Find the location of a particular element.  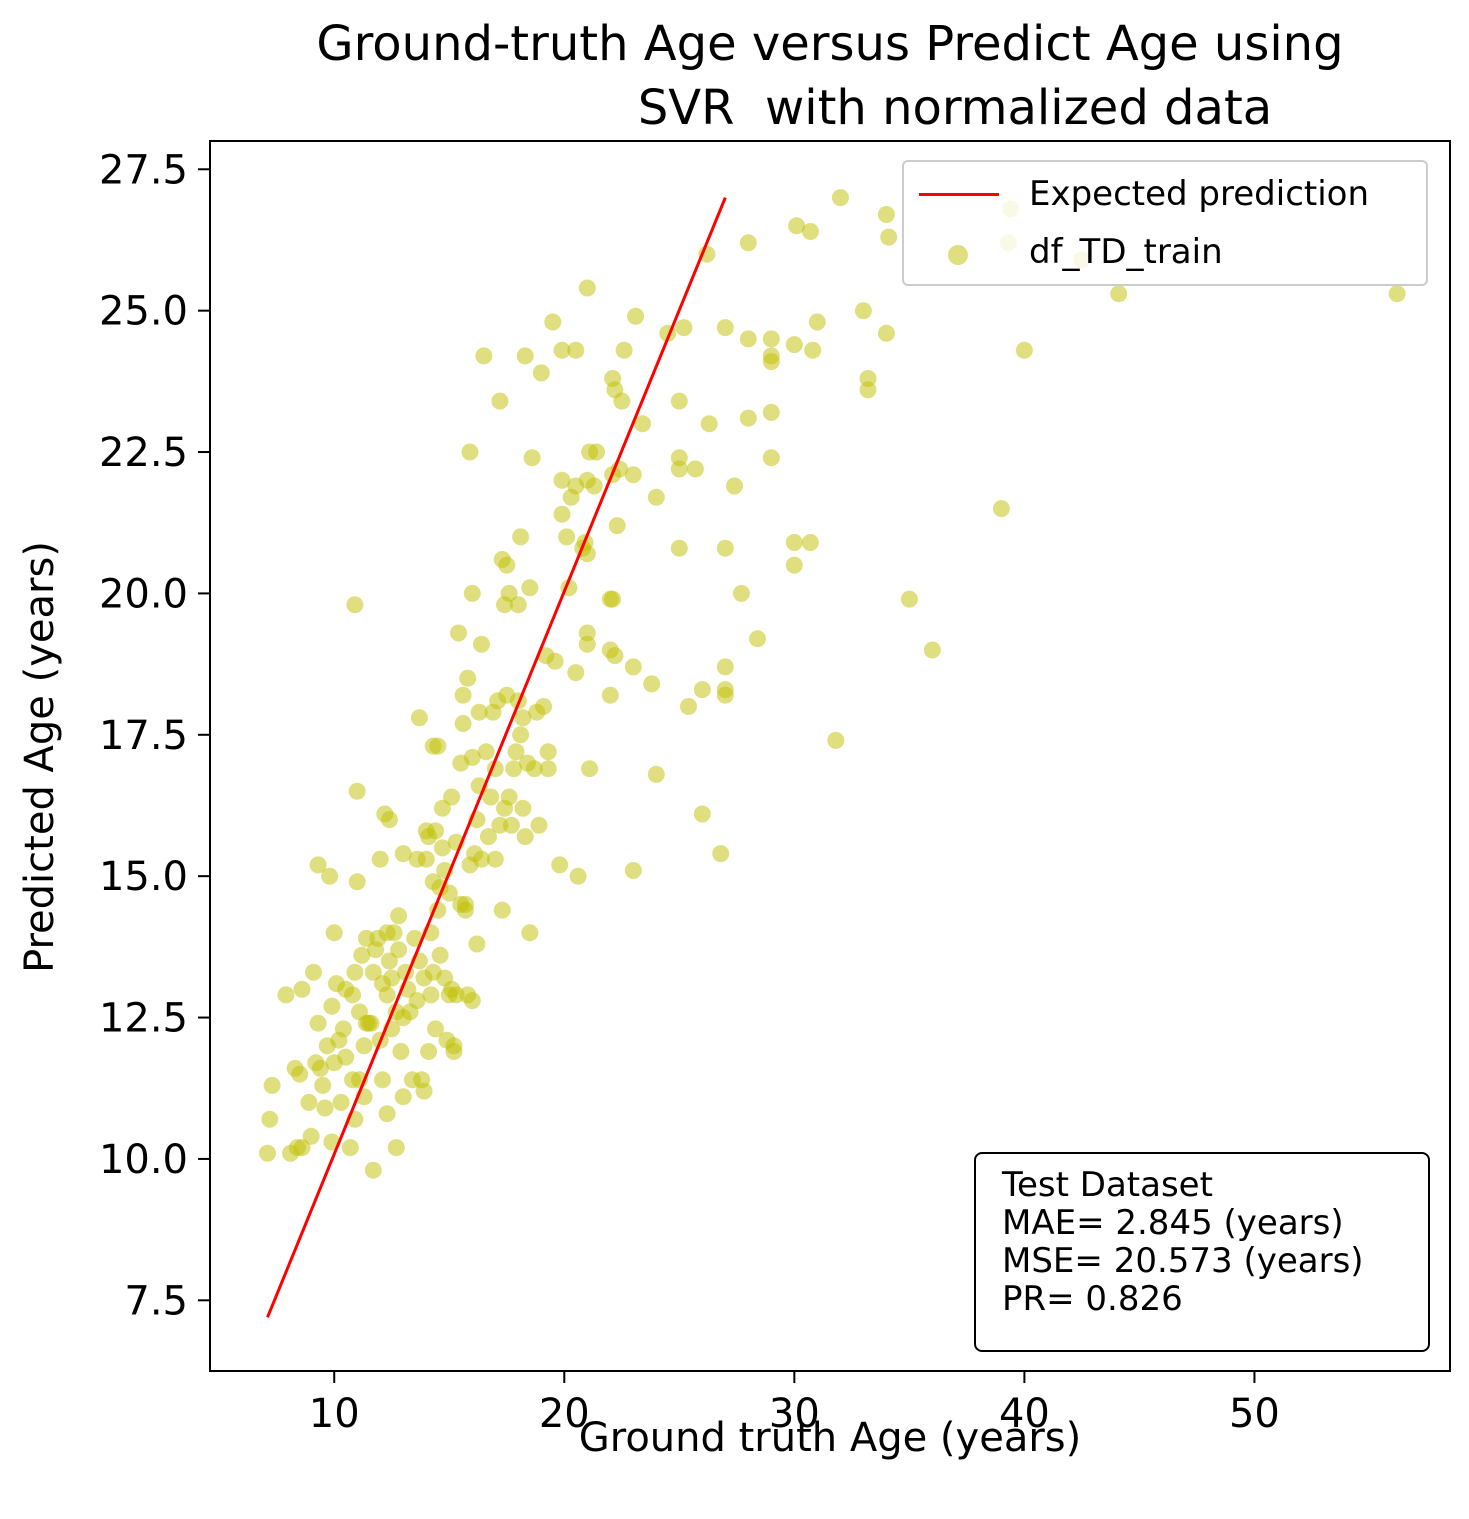

x-axis: 10 20 30 40 50 is located at coordinates (794, 1404).